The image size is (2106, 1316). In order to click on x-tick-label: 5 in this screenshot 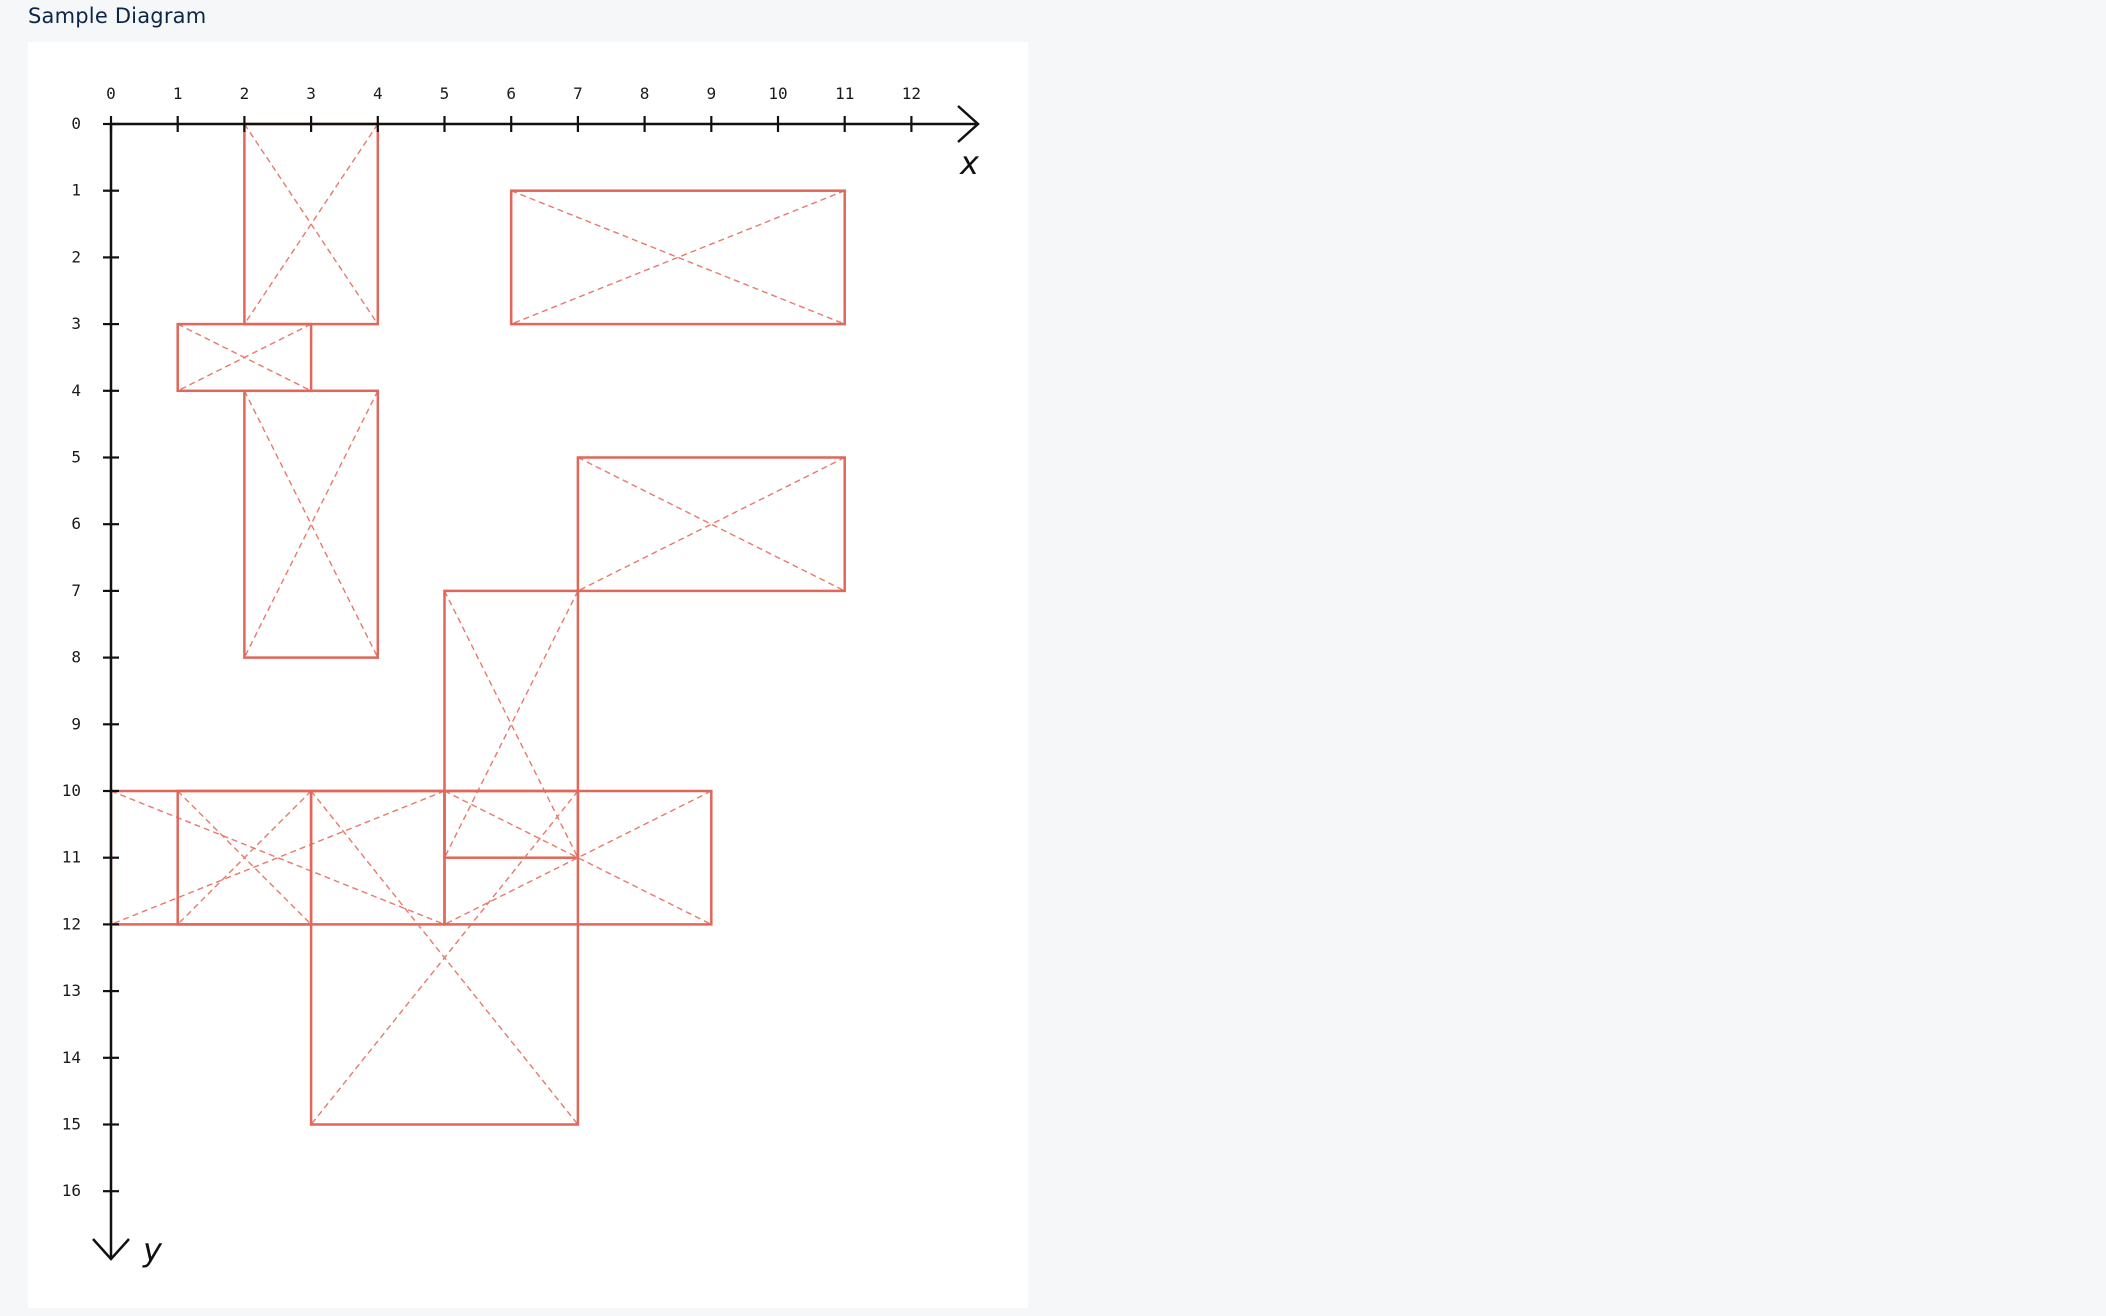, I will do `click(445, 93)`.